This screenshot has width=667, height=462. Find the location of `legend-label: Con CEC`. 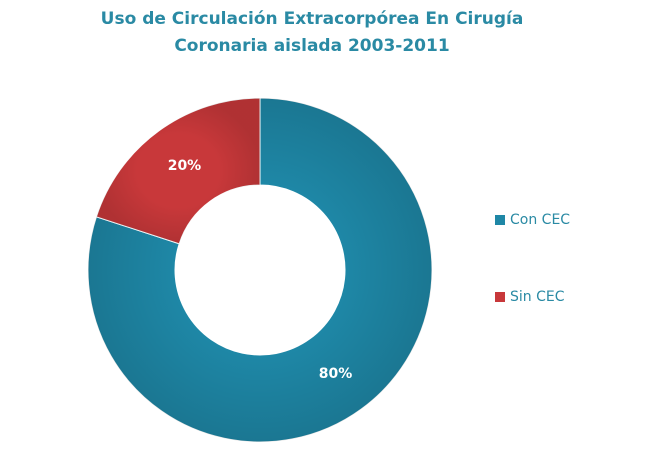

legend-label: Con CEC is located at coordinates (540, 220).